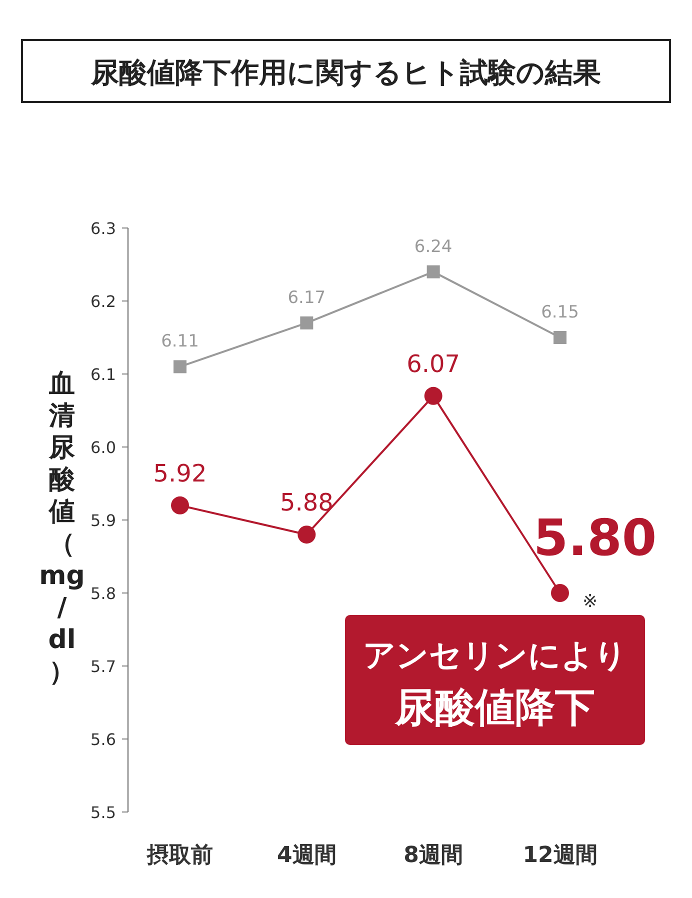 The image size is (692, 898). Describe the element at coordinates (103, 228) in the screenshot. I see `y-tick-label: 6.3` at that location.